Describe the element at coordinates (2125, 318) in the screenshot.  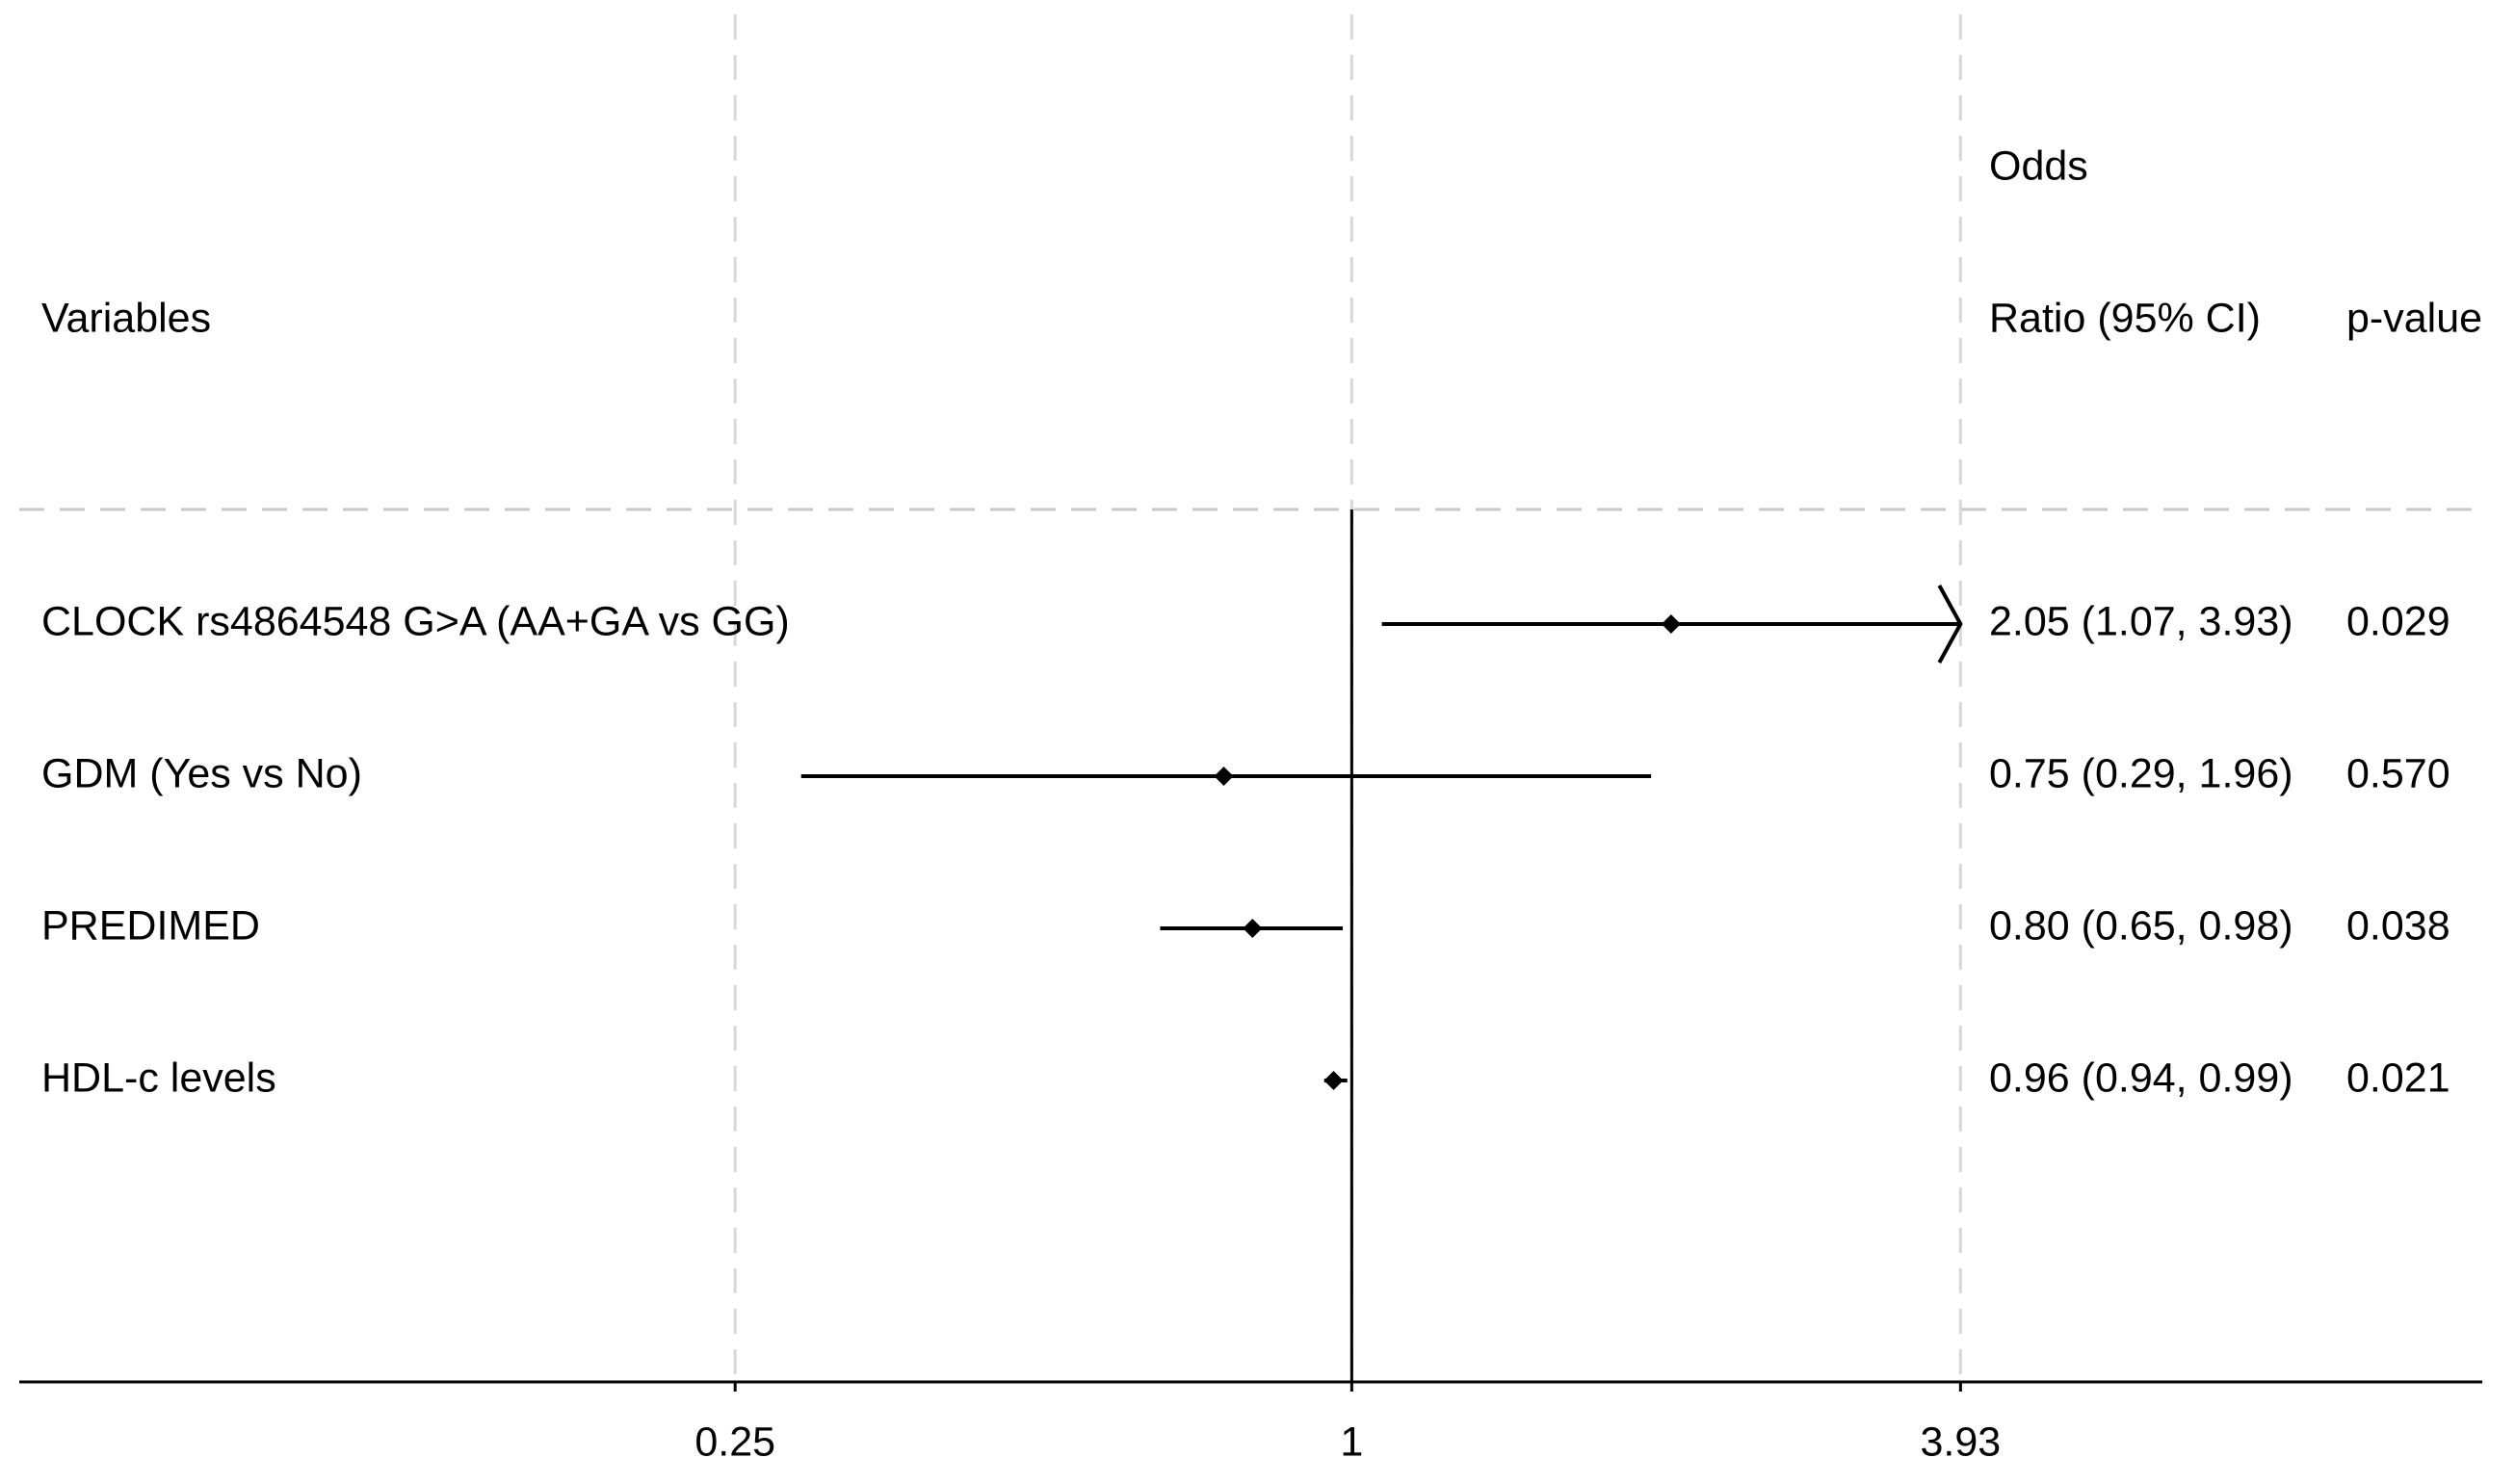
I see `column-header: Ratio (95% CI)` at that location.